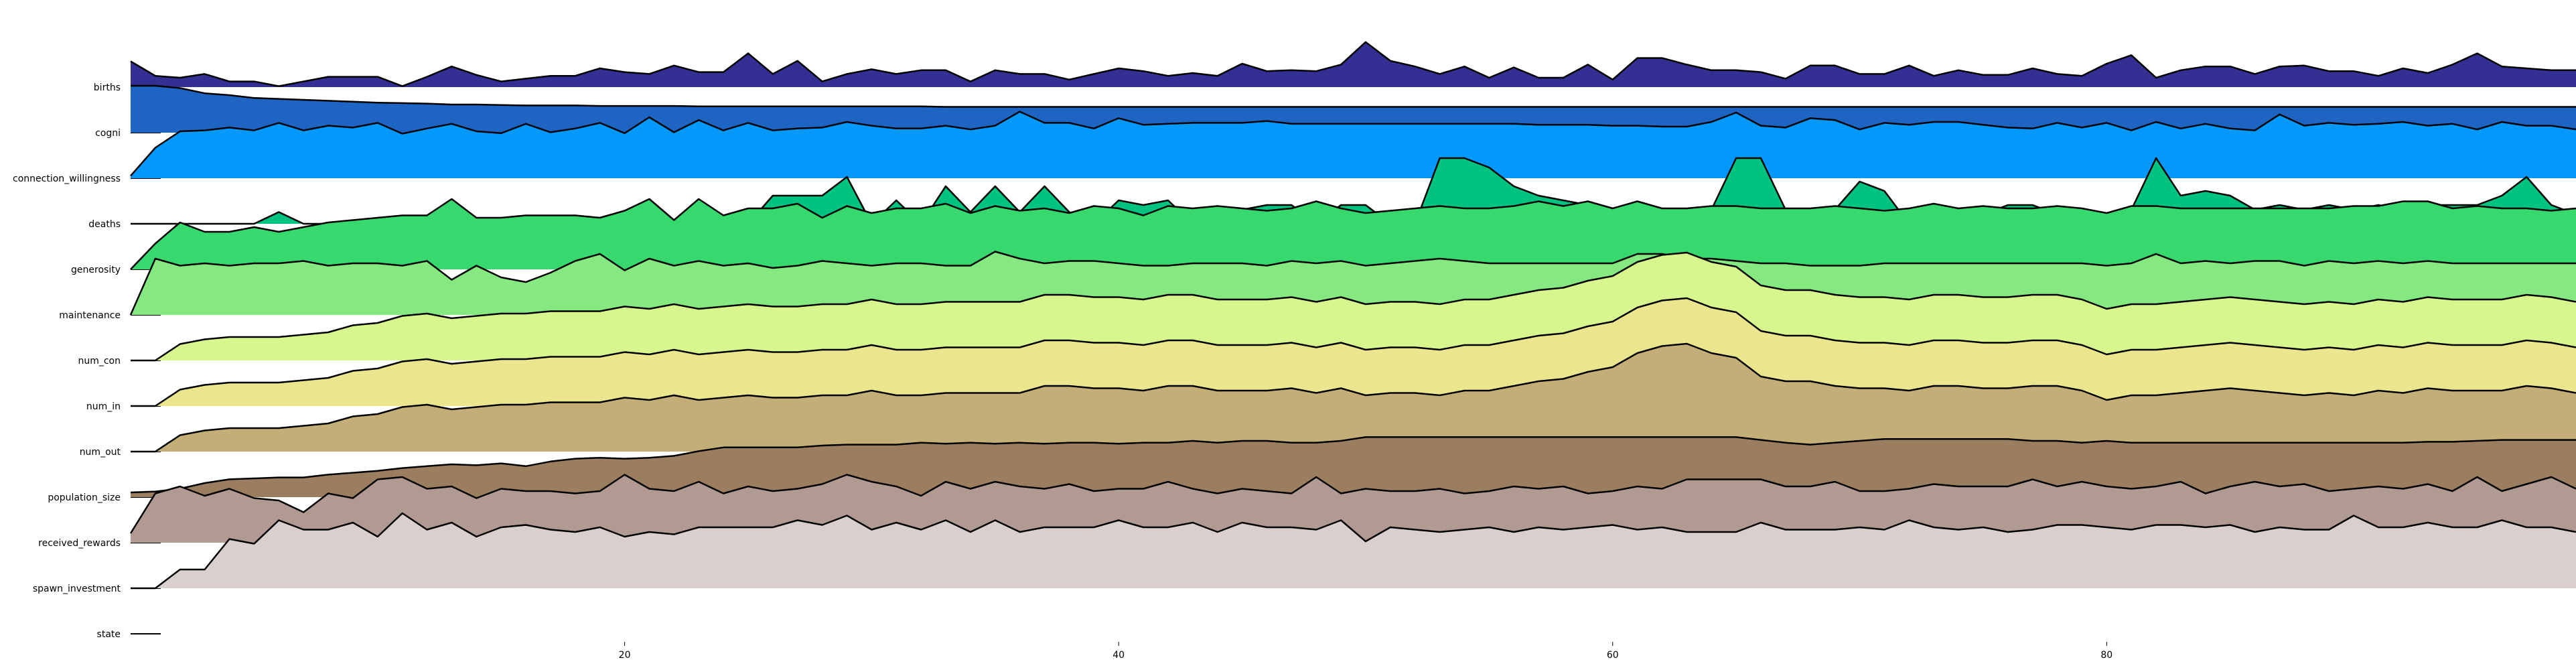 The width and height of the screenshot is (2576, 670). What do you see at coordinates (77, 589) in the screenshot?
I see `ridge-label-spawn-investment: spawn_investment` at bounding box center [77, 589].